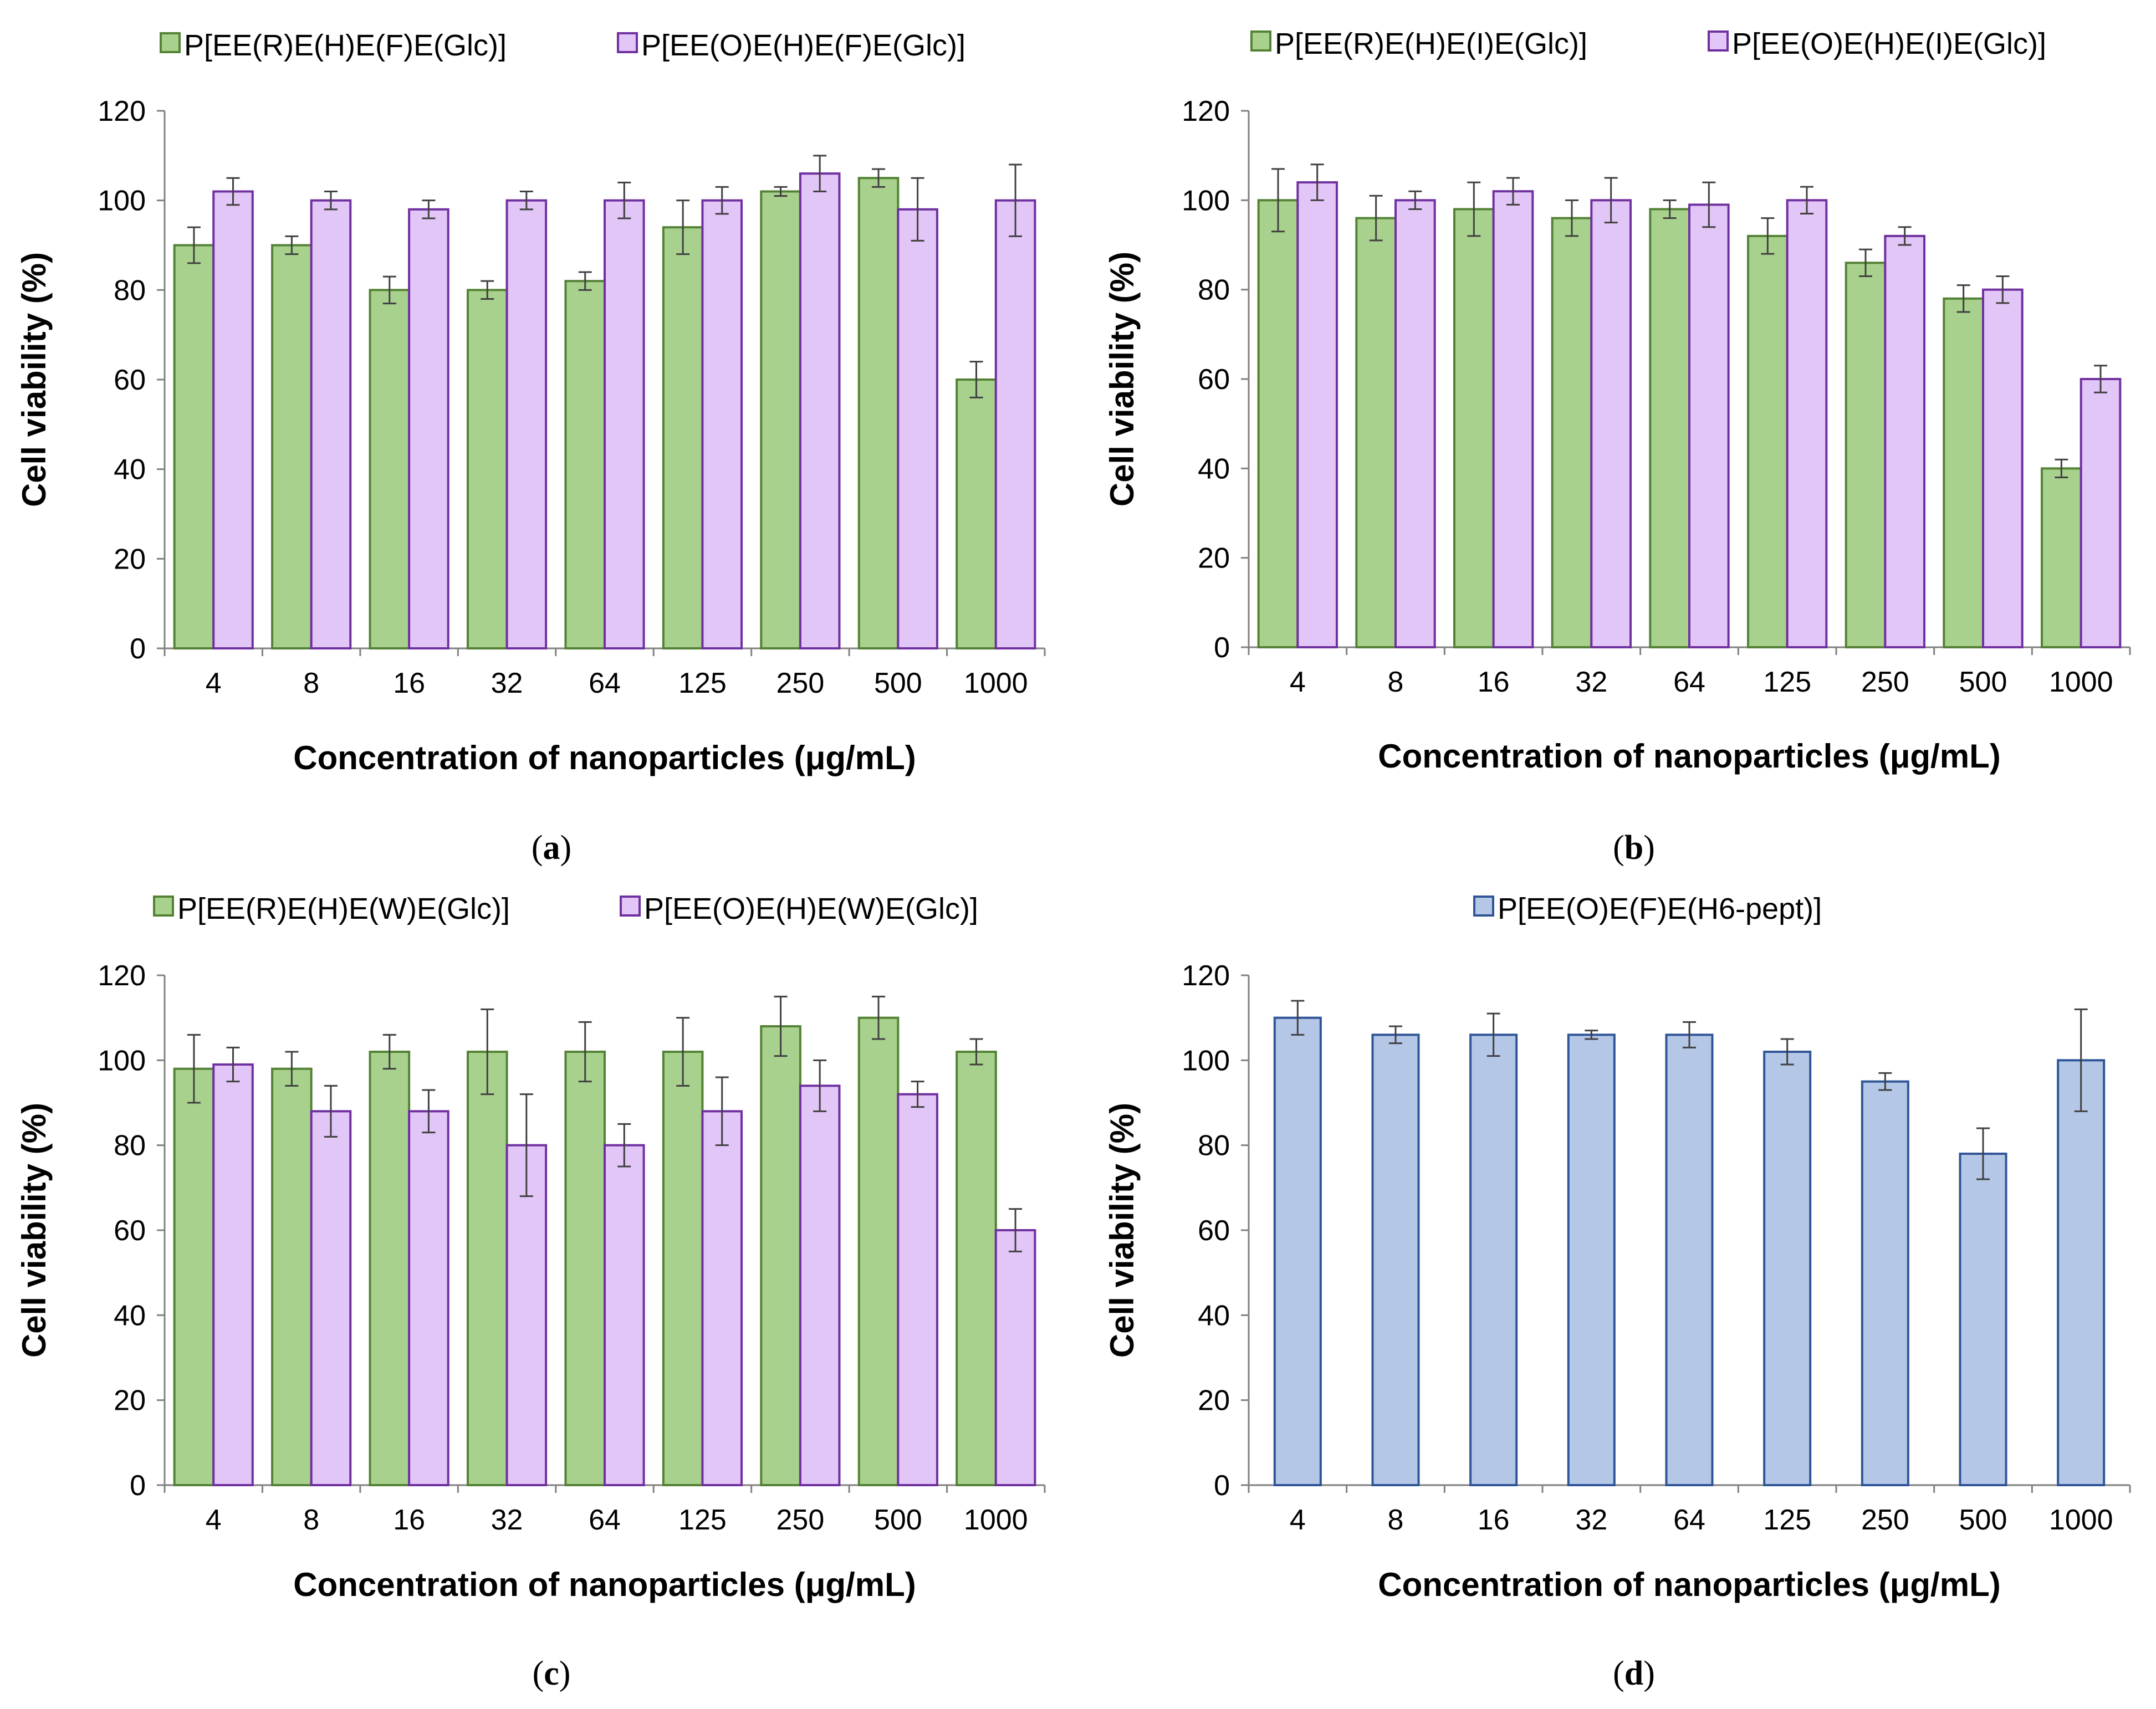 This screenshot has width=2156, height=1709. What do you see at coordinates (1431, 44) in the screenshot?
I see `legend-label: P[EE(R)E(H)E(I)E(Glc)]` at bounding box center [1431, 44].